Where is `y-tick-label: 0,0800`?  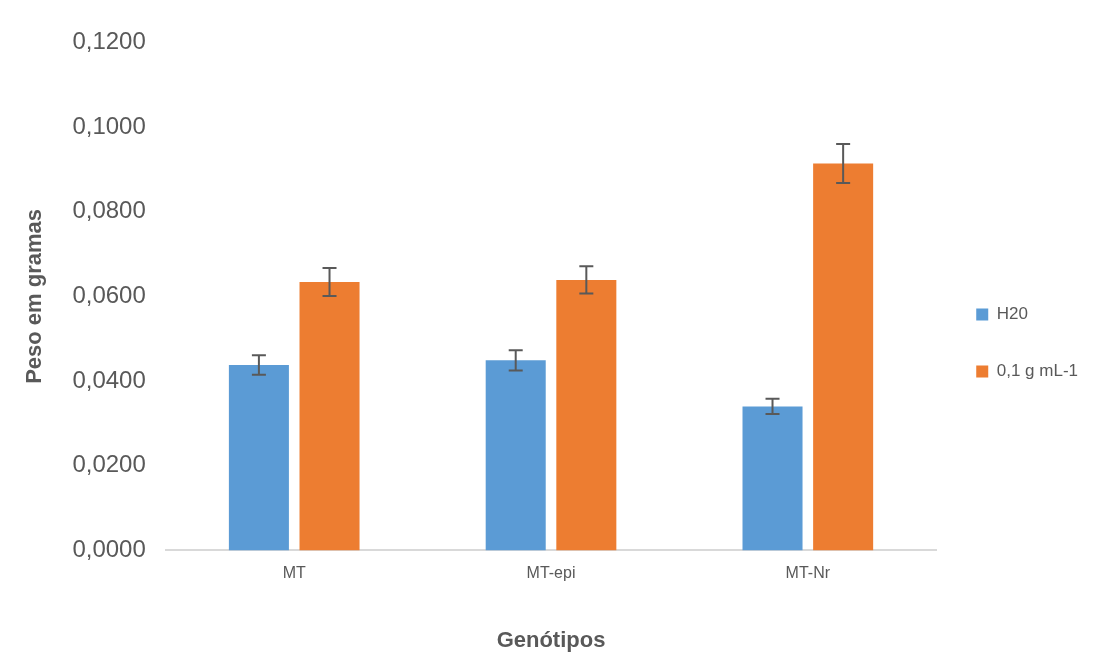
y-tick-label: 0,0800 is located at coordinates (109, 210).